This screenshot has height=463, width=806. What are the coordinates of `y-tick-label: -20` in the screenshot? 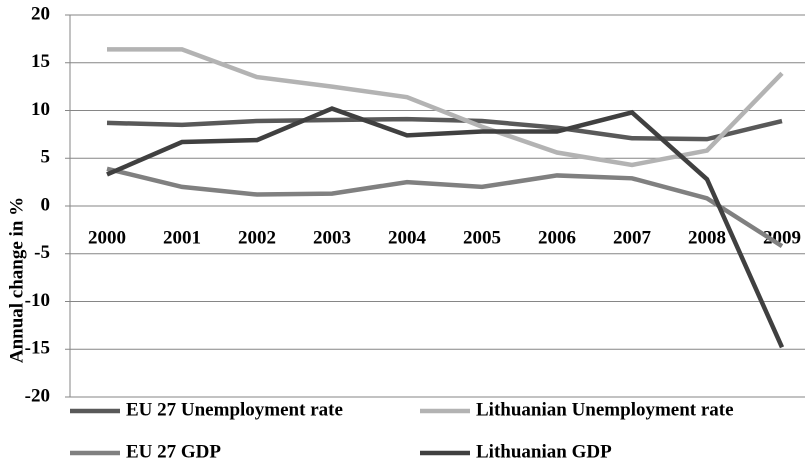 It's located at (37, 395).